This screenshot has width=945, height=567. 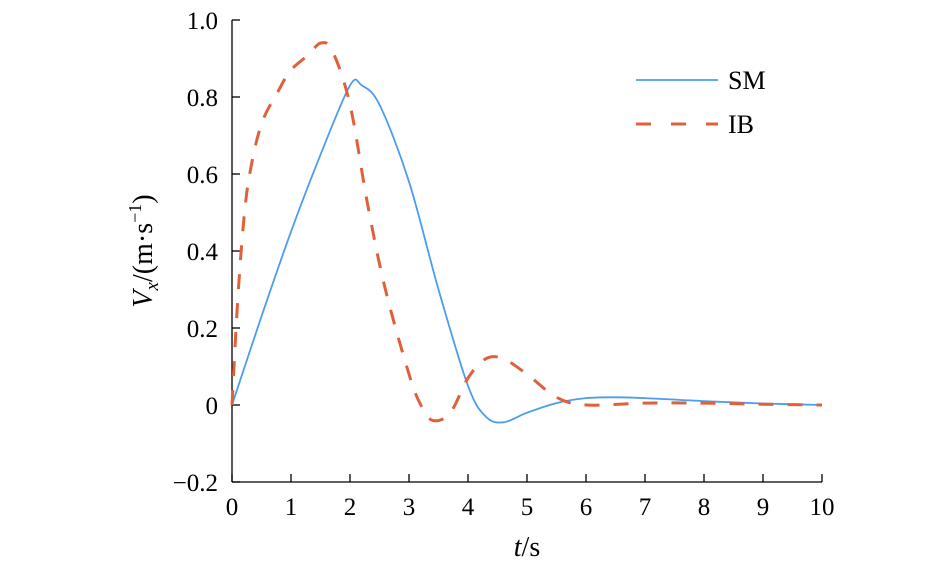 What do you see at coordinates (232, 507) in the screenshot?
I see `x-tick-label: 0` at bounding box center [232, 507].